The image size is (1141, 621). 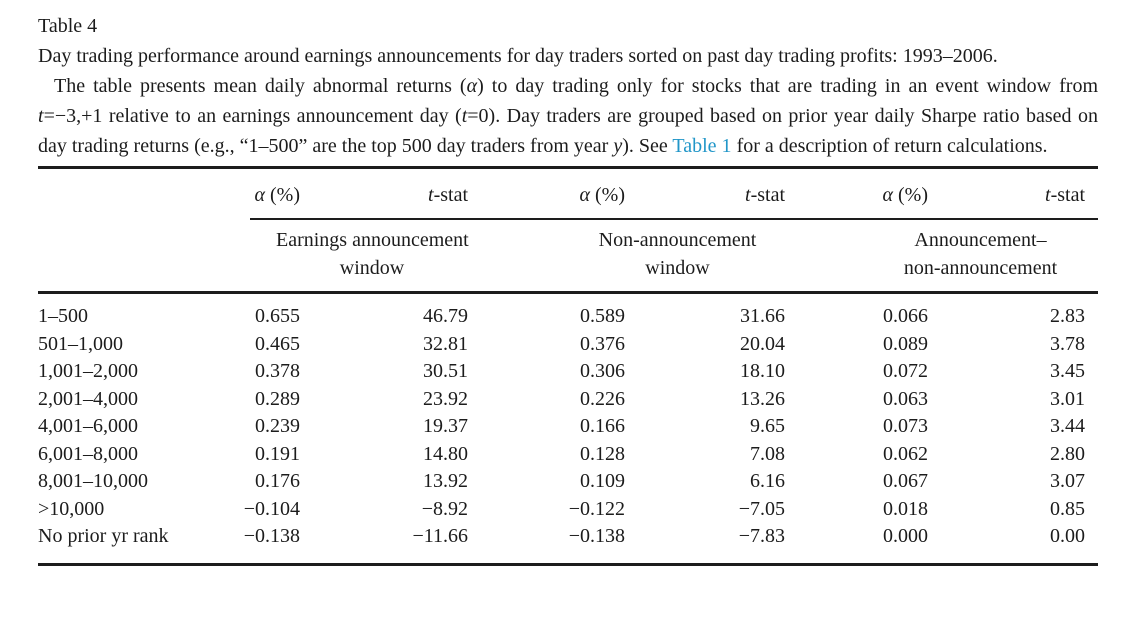 I want to click on value-cell: 13.92, so click(x=445, y=481).